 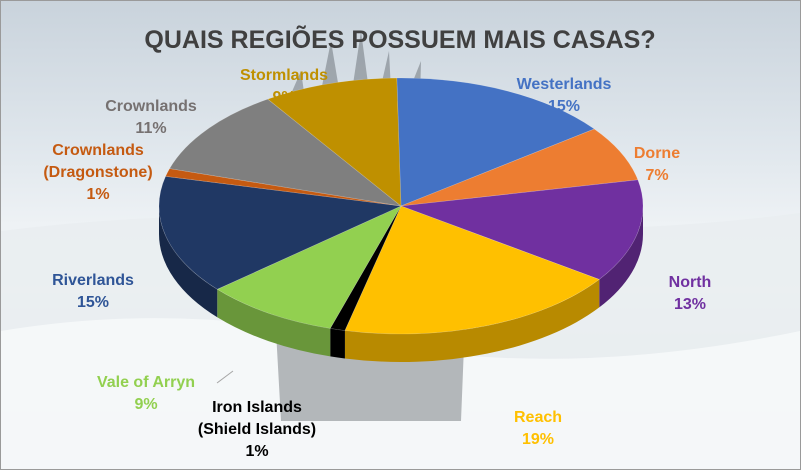 What do you see at coordinates (274, 323) in the screenshot?
I see `slice-side-vale-of-arryn` at bounding box center [274, 323].